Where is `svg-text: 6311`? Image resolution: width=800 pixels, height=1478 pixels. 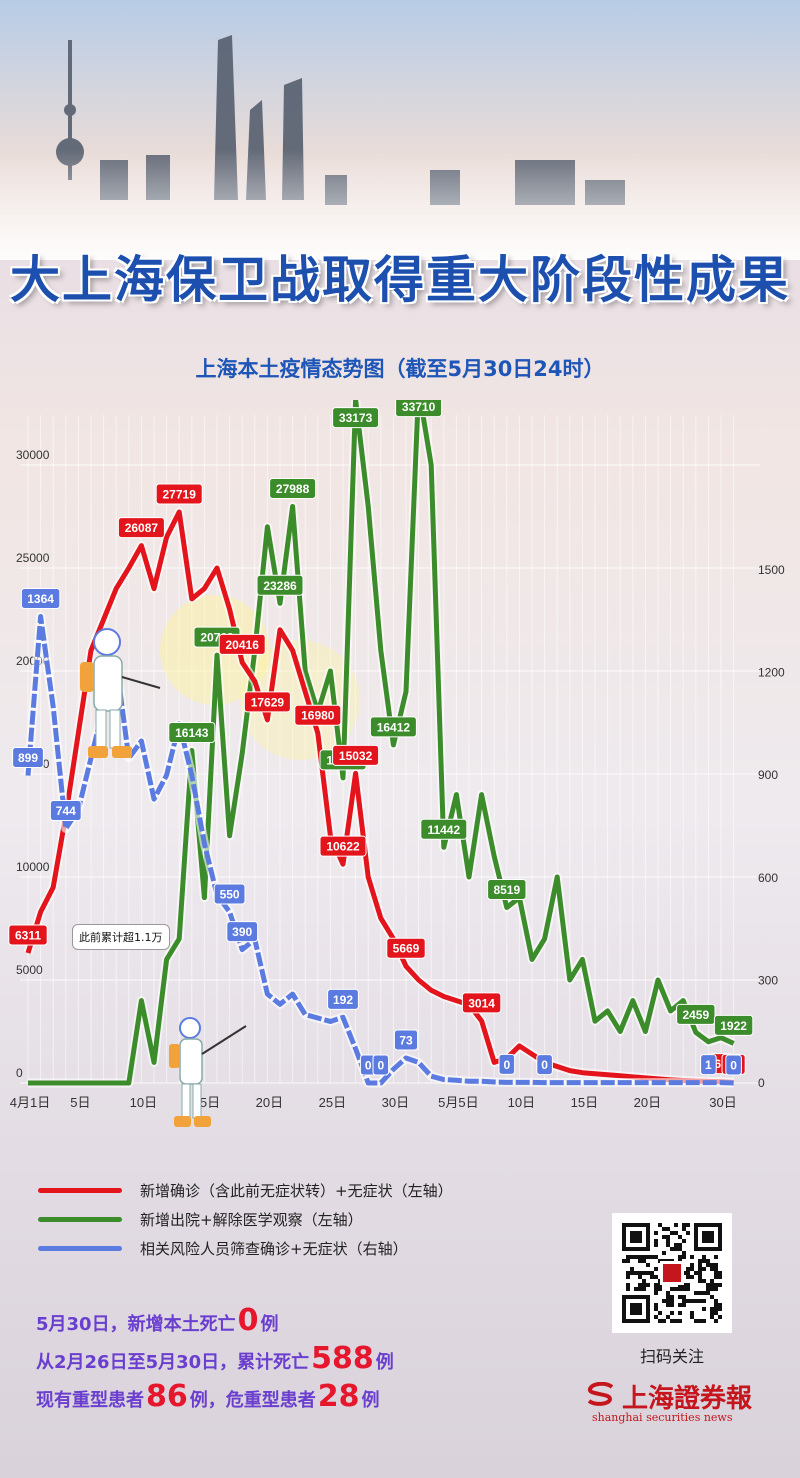 svg-text: 6311 is located at coordinates (28, 935).